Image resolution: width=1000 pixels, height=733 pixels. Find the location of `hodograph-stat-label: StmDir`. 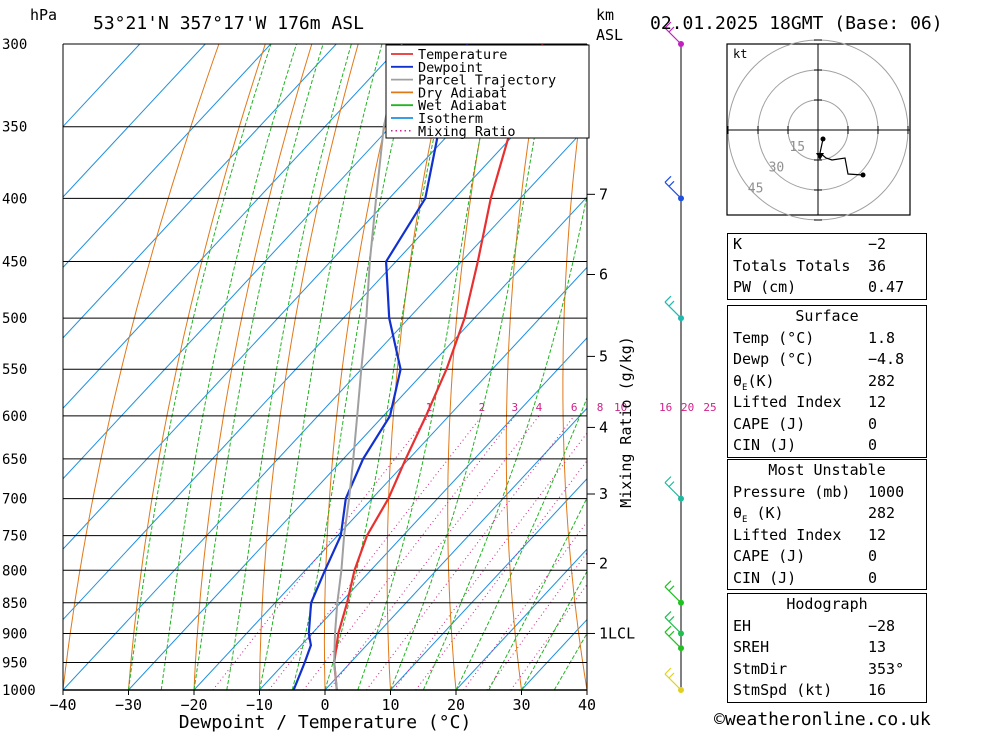

hodograph-stat-label: StmDir is located at coordinates (760, 668).